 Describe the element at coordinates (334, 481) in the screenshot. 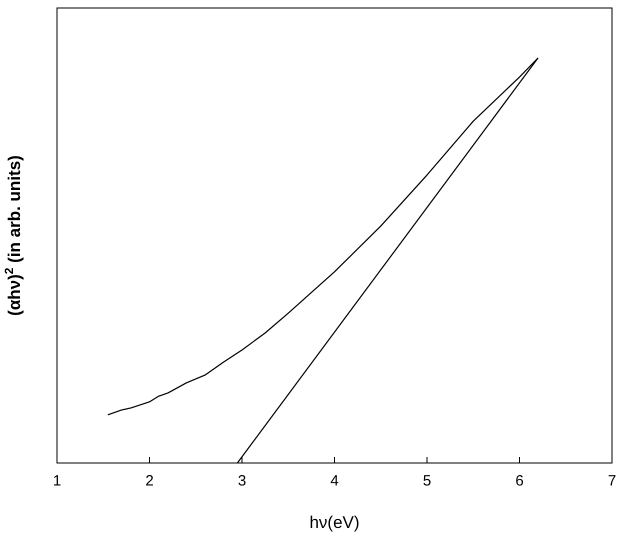

I see `x-tick-label: 4` at that location.